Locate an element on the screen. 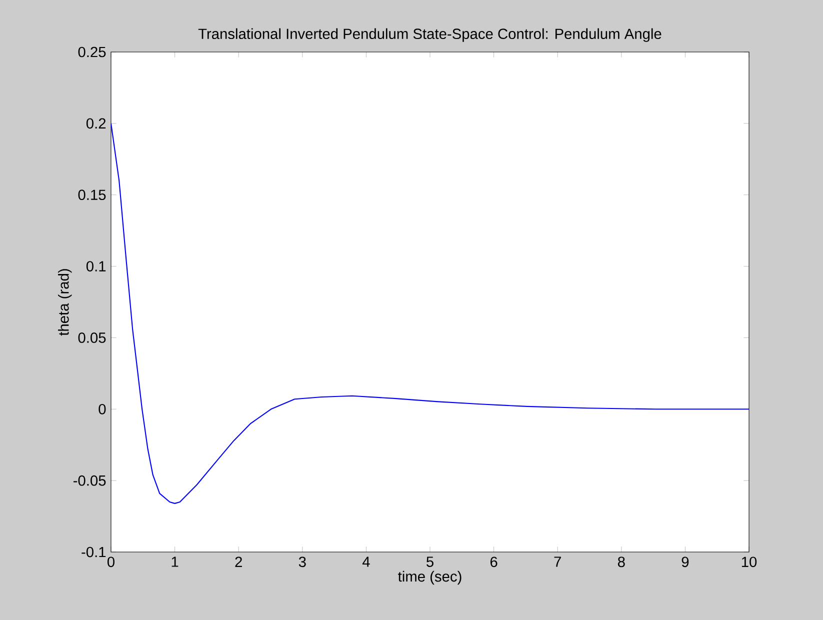  x-tick-label: 2 is located at coordinates (238, 561).